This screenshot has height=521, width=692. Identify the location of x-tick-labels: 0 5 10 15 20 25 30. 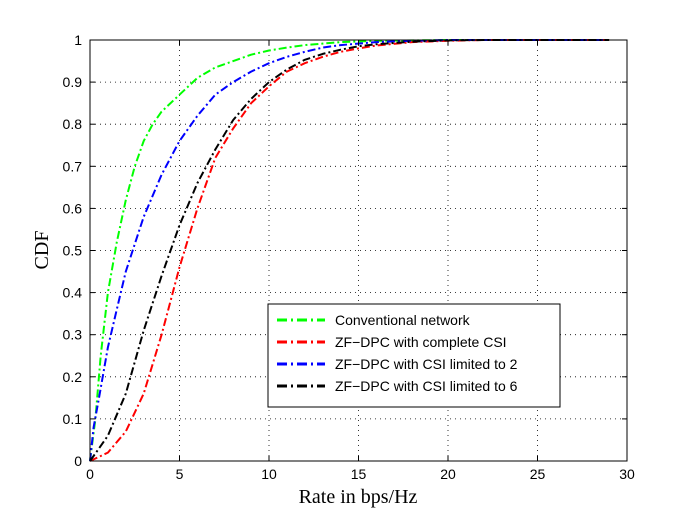
(360, 474).